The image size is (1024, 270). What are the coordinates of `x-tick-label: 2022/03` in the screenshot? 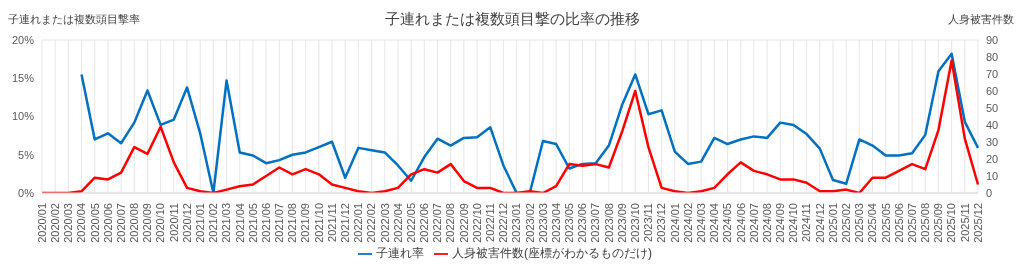 It's located at (384, 223).